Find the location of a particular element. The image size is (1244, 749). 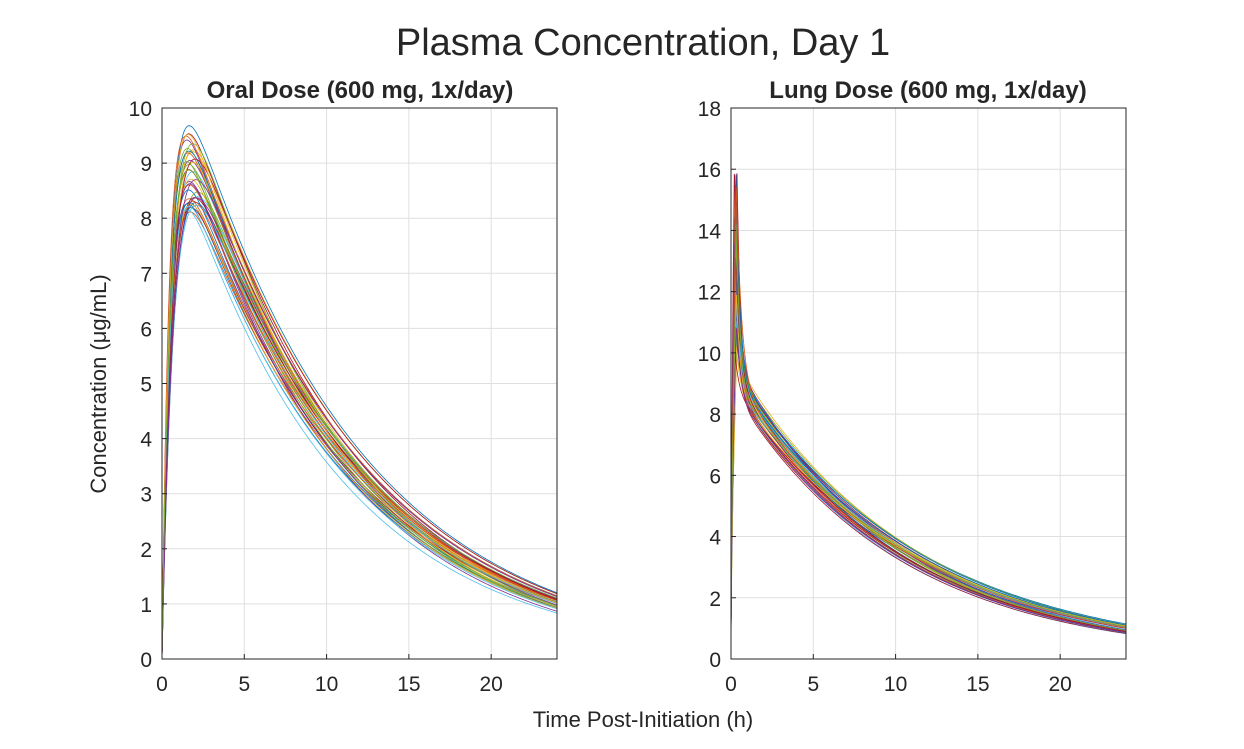

oral-dose-y-tick-label: 2 is located at coordinates (146, 550).